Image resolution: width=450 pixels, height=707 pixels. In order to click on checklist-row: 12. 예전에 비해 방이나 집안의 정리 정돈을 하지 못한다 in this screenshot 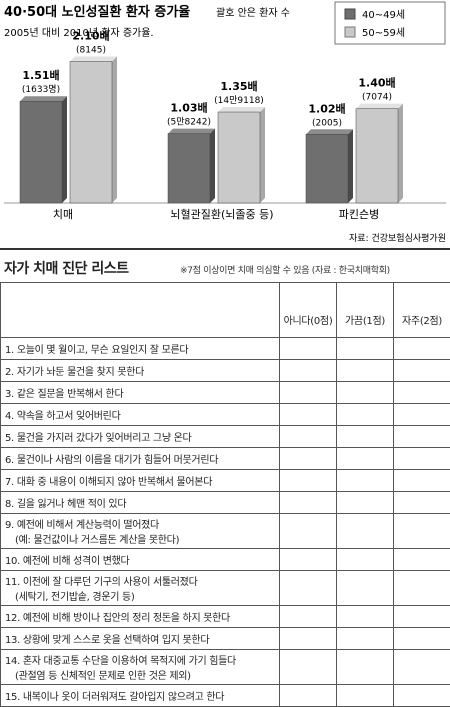, I will do `click(225, 617)`.